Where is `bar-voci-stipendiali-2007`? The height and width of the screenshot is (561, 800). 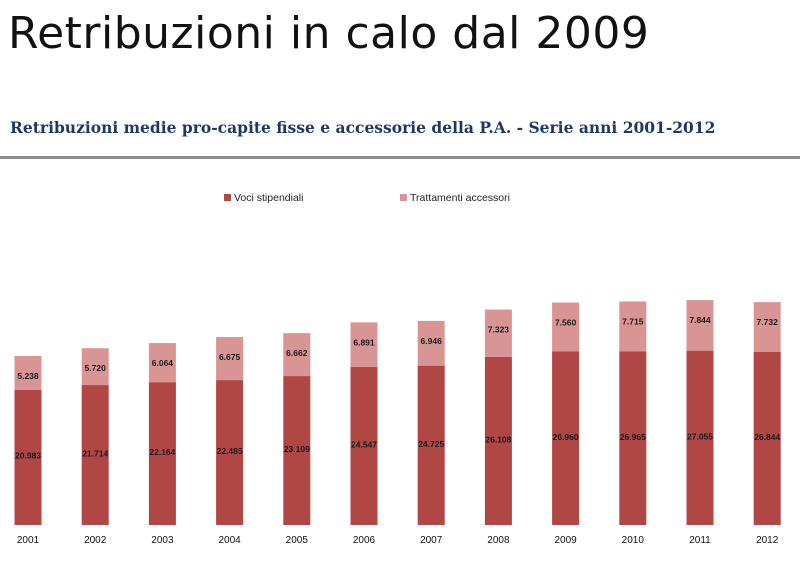
bar-voci-stipendiali-2007 is located at coordinates (431, 445).